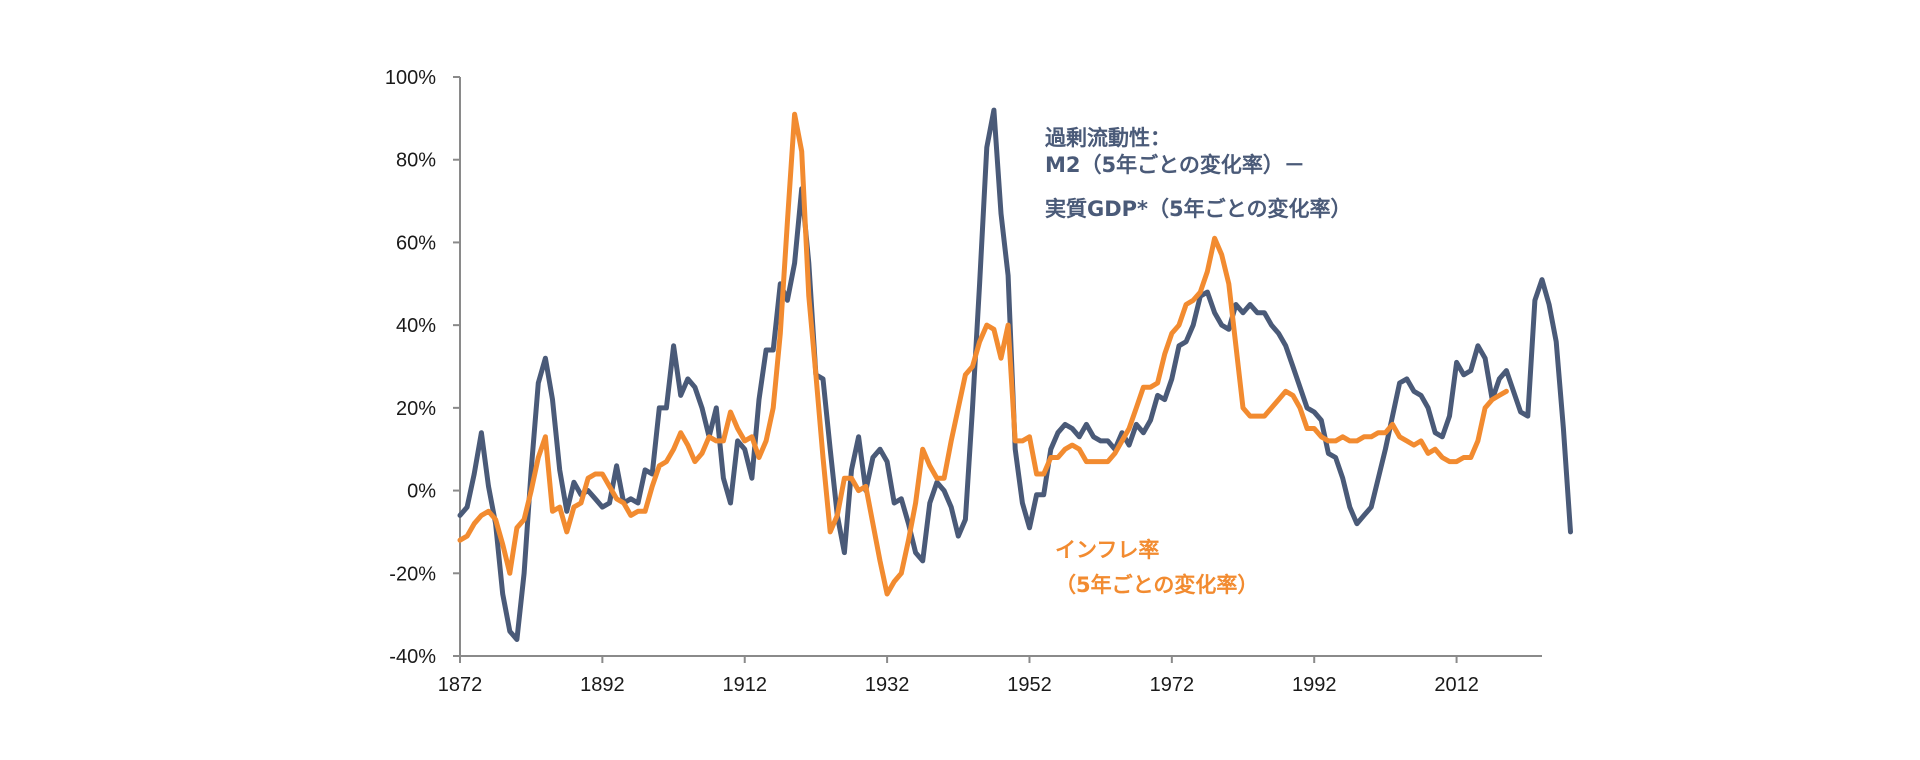 The width and height of the screenshot is (1920, 760). I want to click on x-tick-label: 2012, so click(1456, 685).